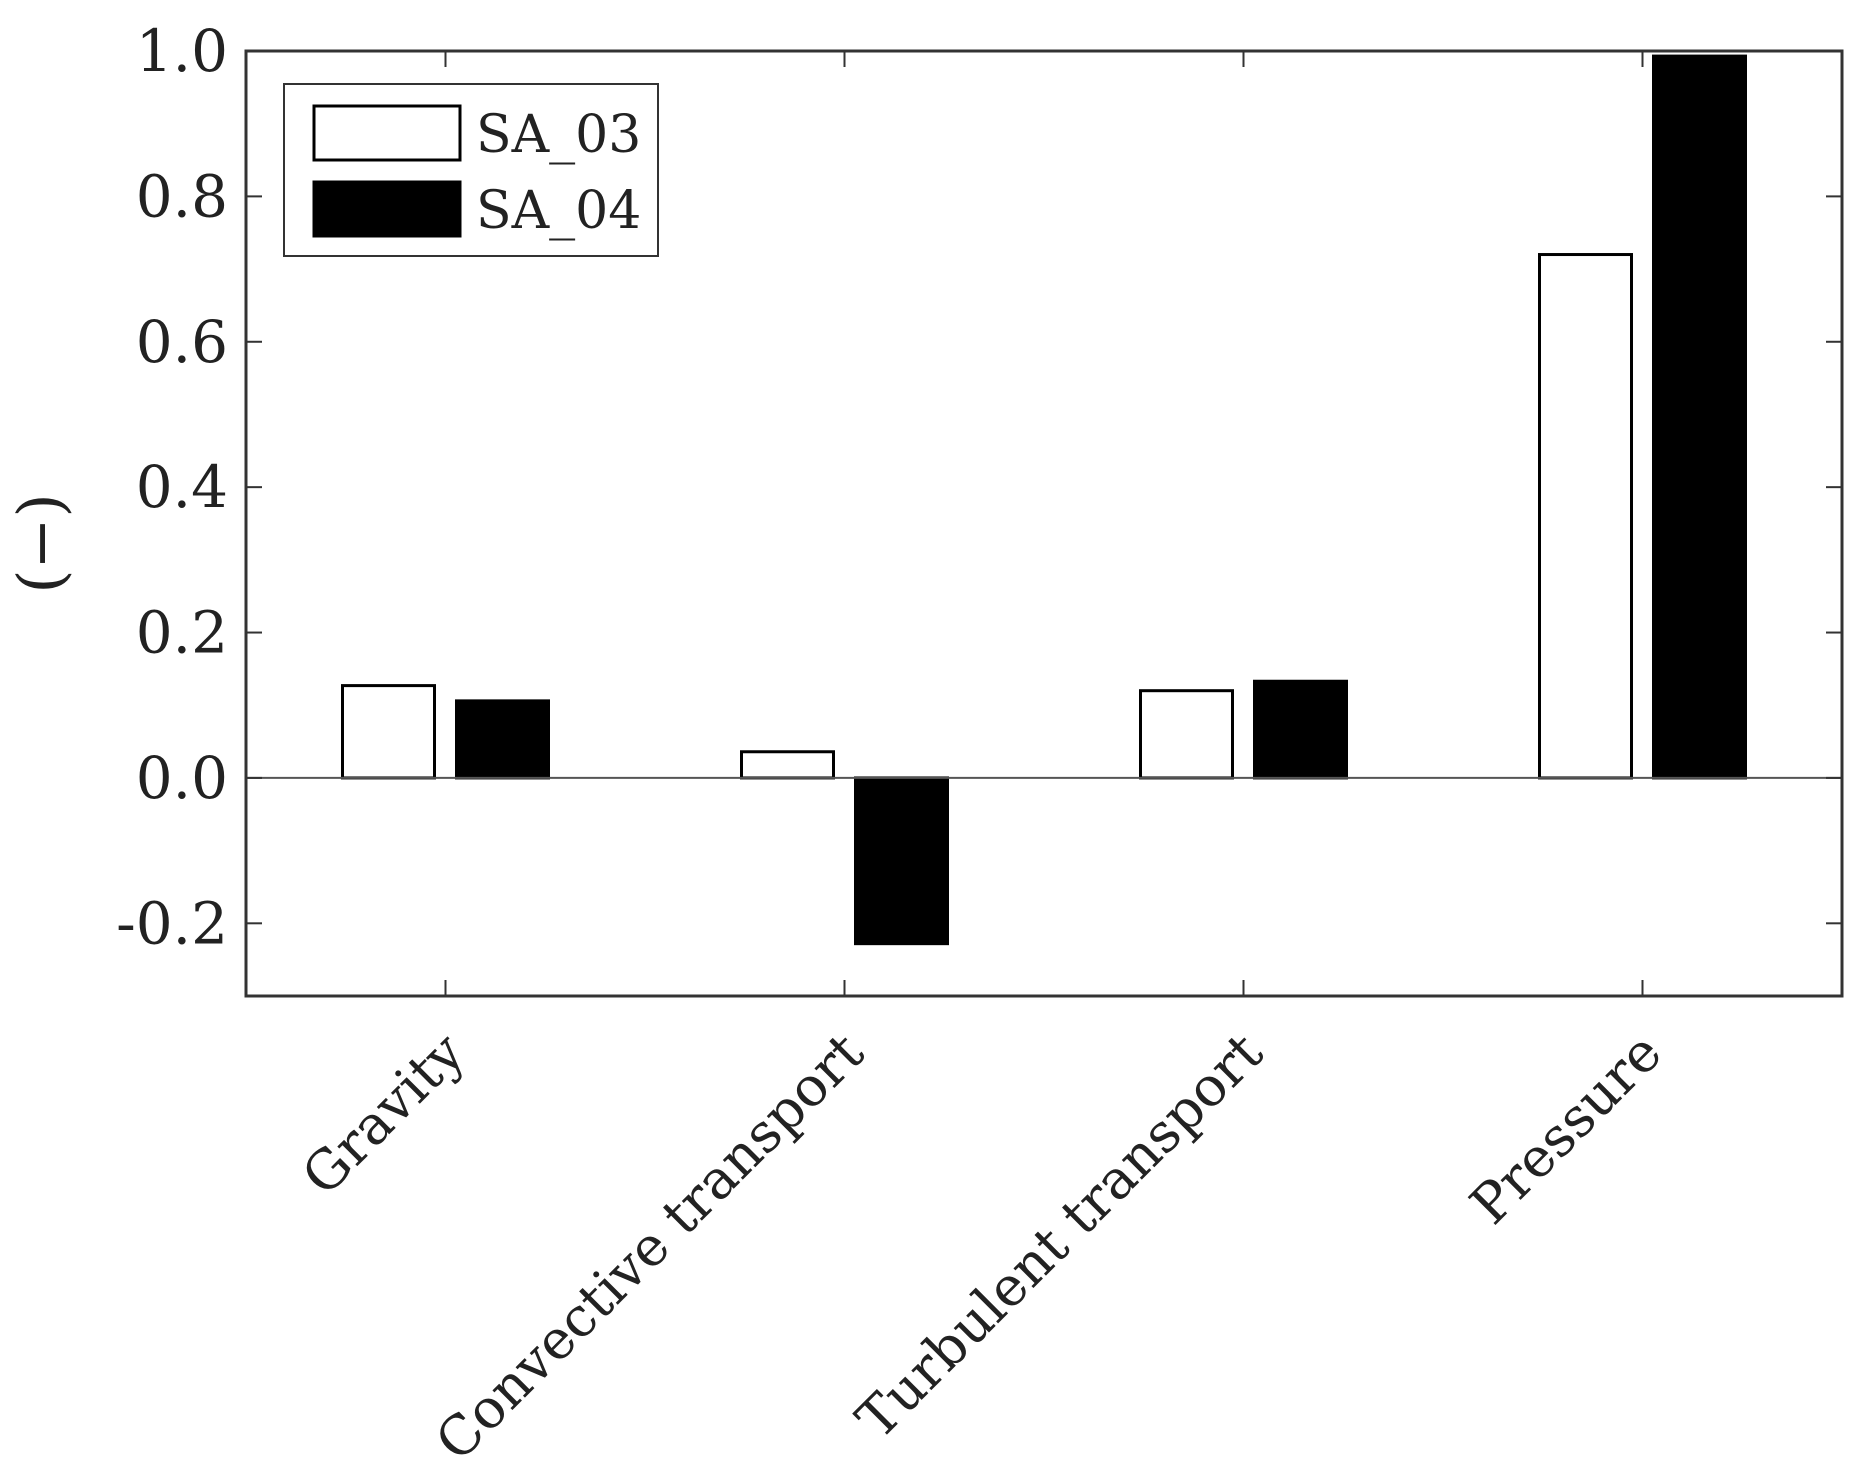 This screenshot has width=1854, height=1469. Describe the element at coordinates (383, 1113) in the screenshot. I see `x-tick-label: Gravity` at that location.